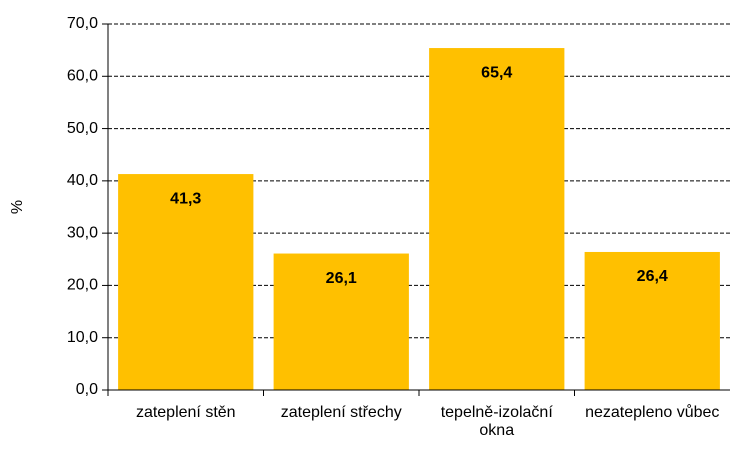 The image size is (731, 450). Describe the element at coordinates (652, 412) in the screenshot. I see `x-tick-label: nezatepleno vůbec` at that location.